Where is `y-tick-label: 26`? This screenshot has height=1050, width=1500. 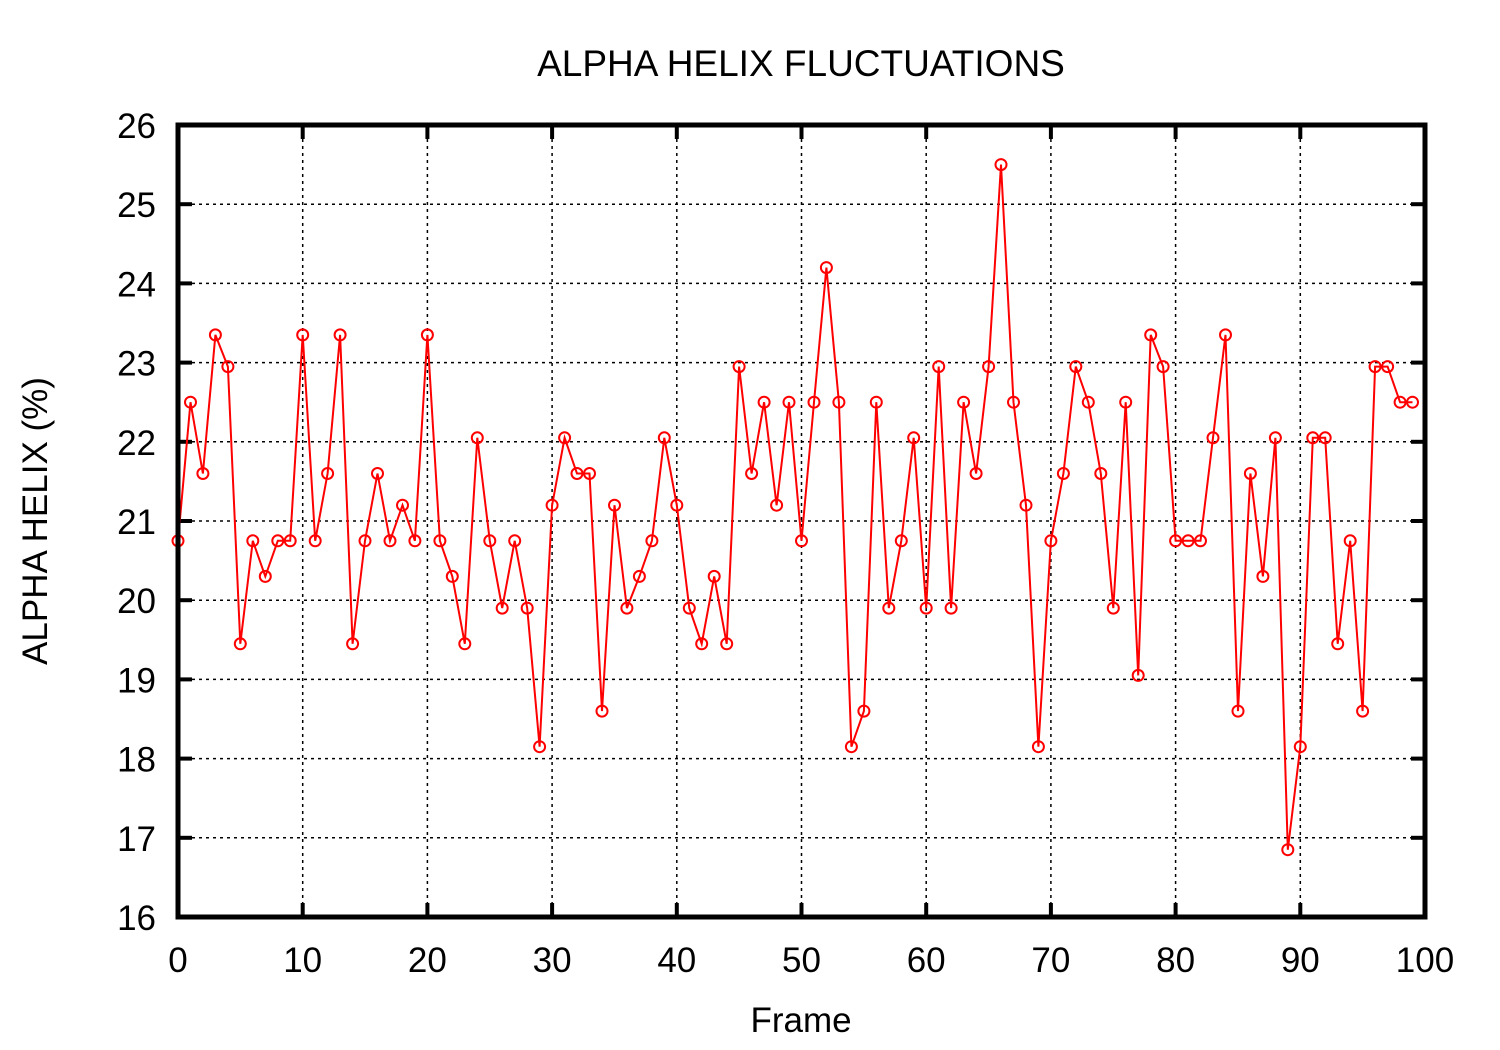
y-tick-label: 26 is located at coordinates (136, 126).